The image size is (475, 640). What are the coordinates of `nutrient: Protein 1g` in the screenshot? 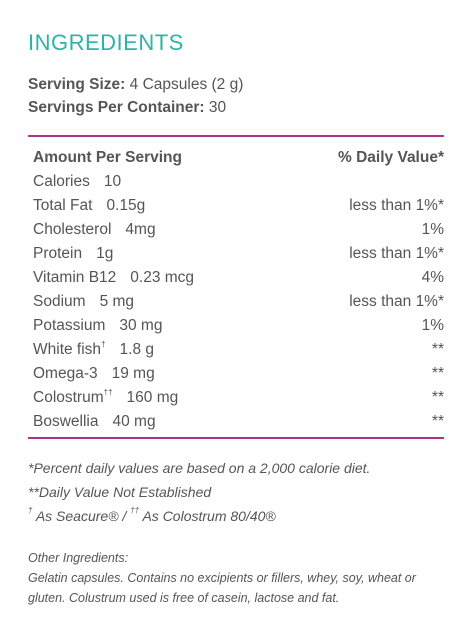 It's located at (73, 254).